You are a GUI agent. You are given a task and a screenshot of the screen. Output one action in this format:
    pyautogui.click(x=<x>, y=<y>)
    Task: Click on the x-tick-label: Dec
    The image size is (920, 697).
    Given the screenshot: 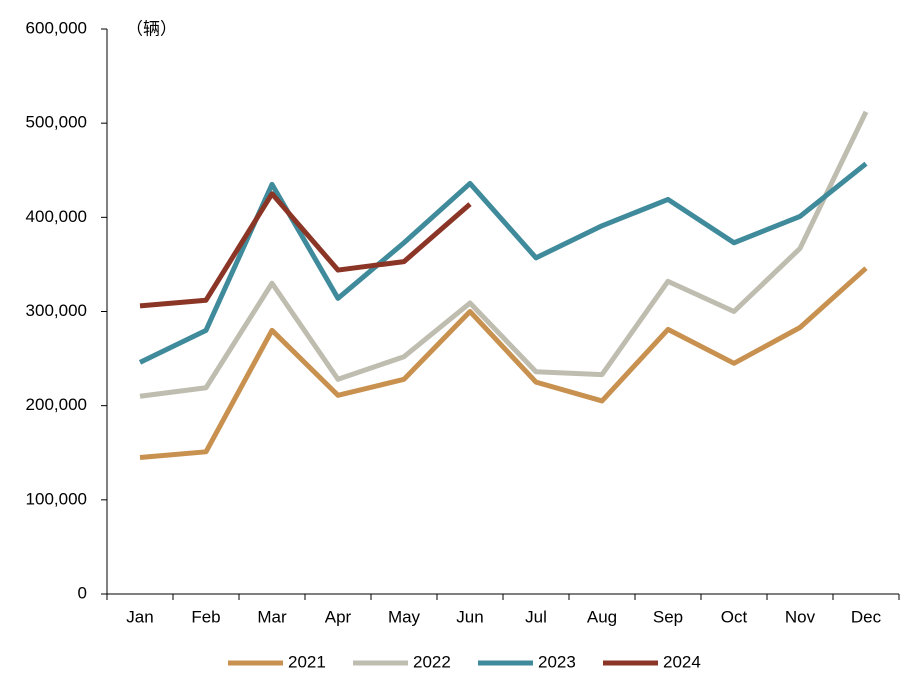 What is the action you would take?
    pyautogui.click(x=866, y=616)
    